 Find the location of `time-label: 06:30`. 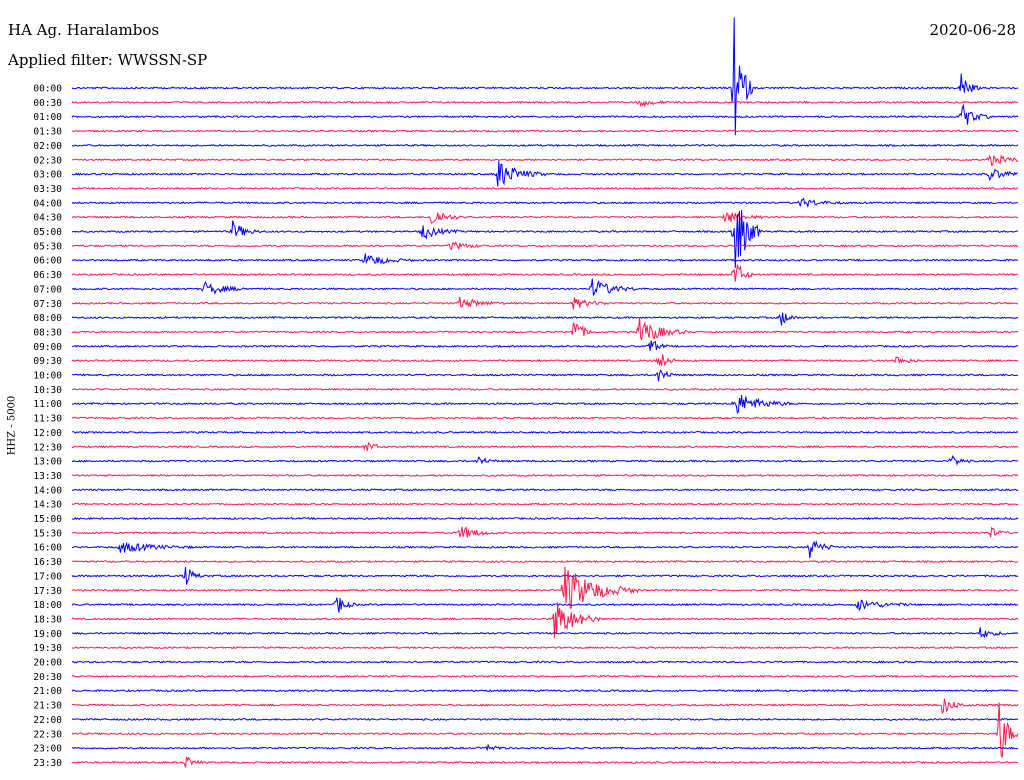

time-label: 06:30 is located at coordinates (47, 275).